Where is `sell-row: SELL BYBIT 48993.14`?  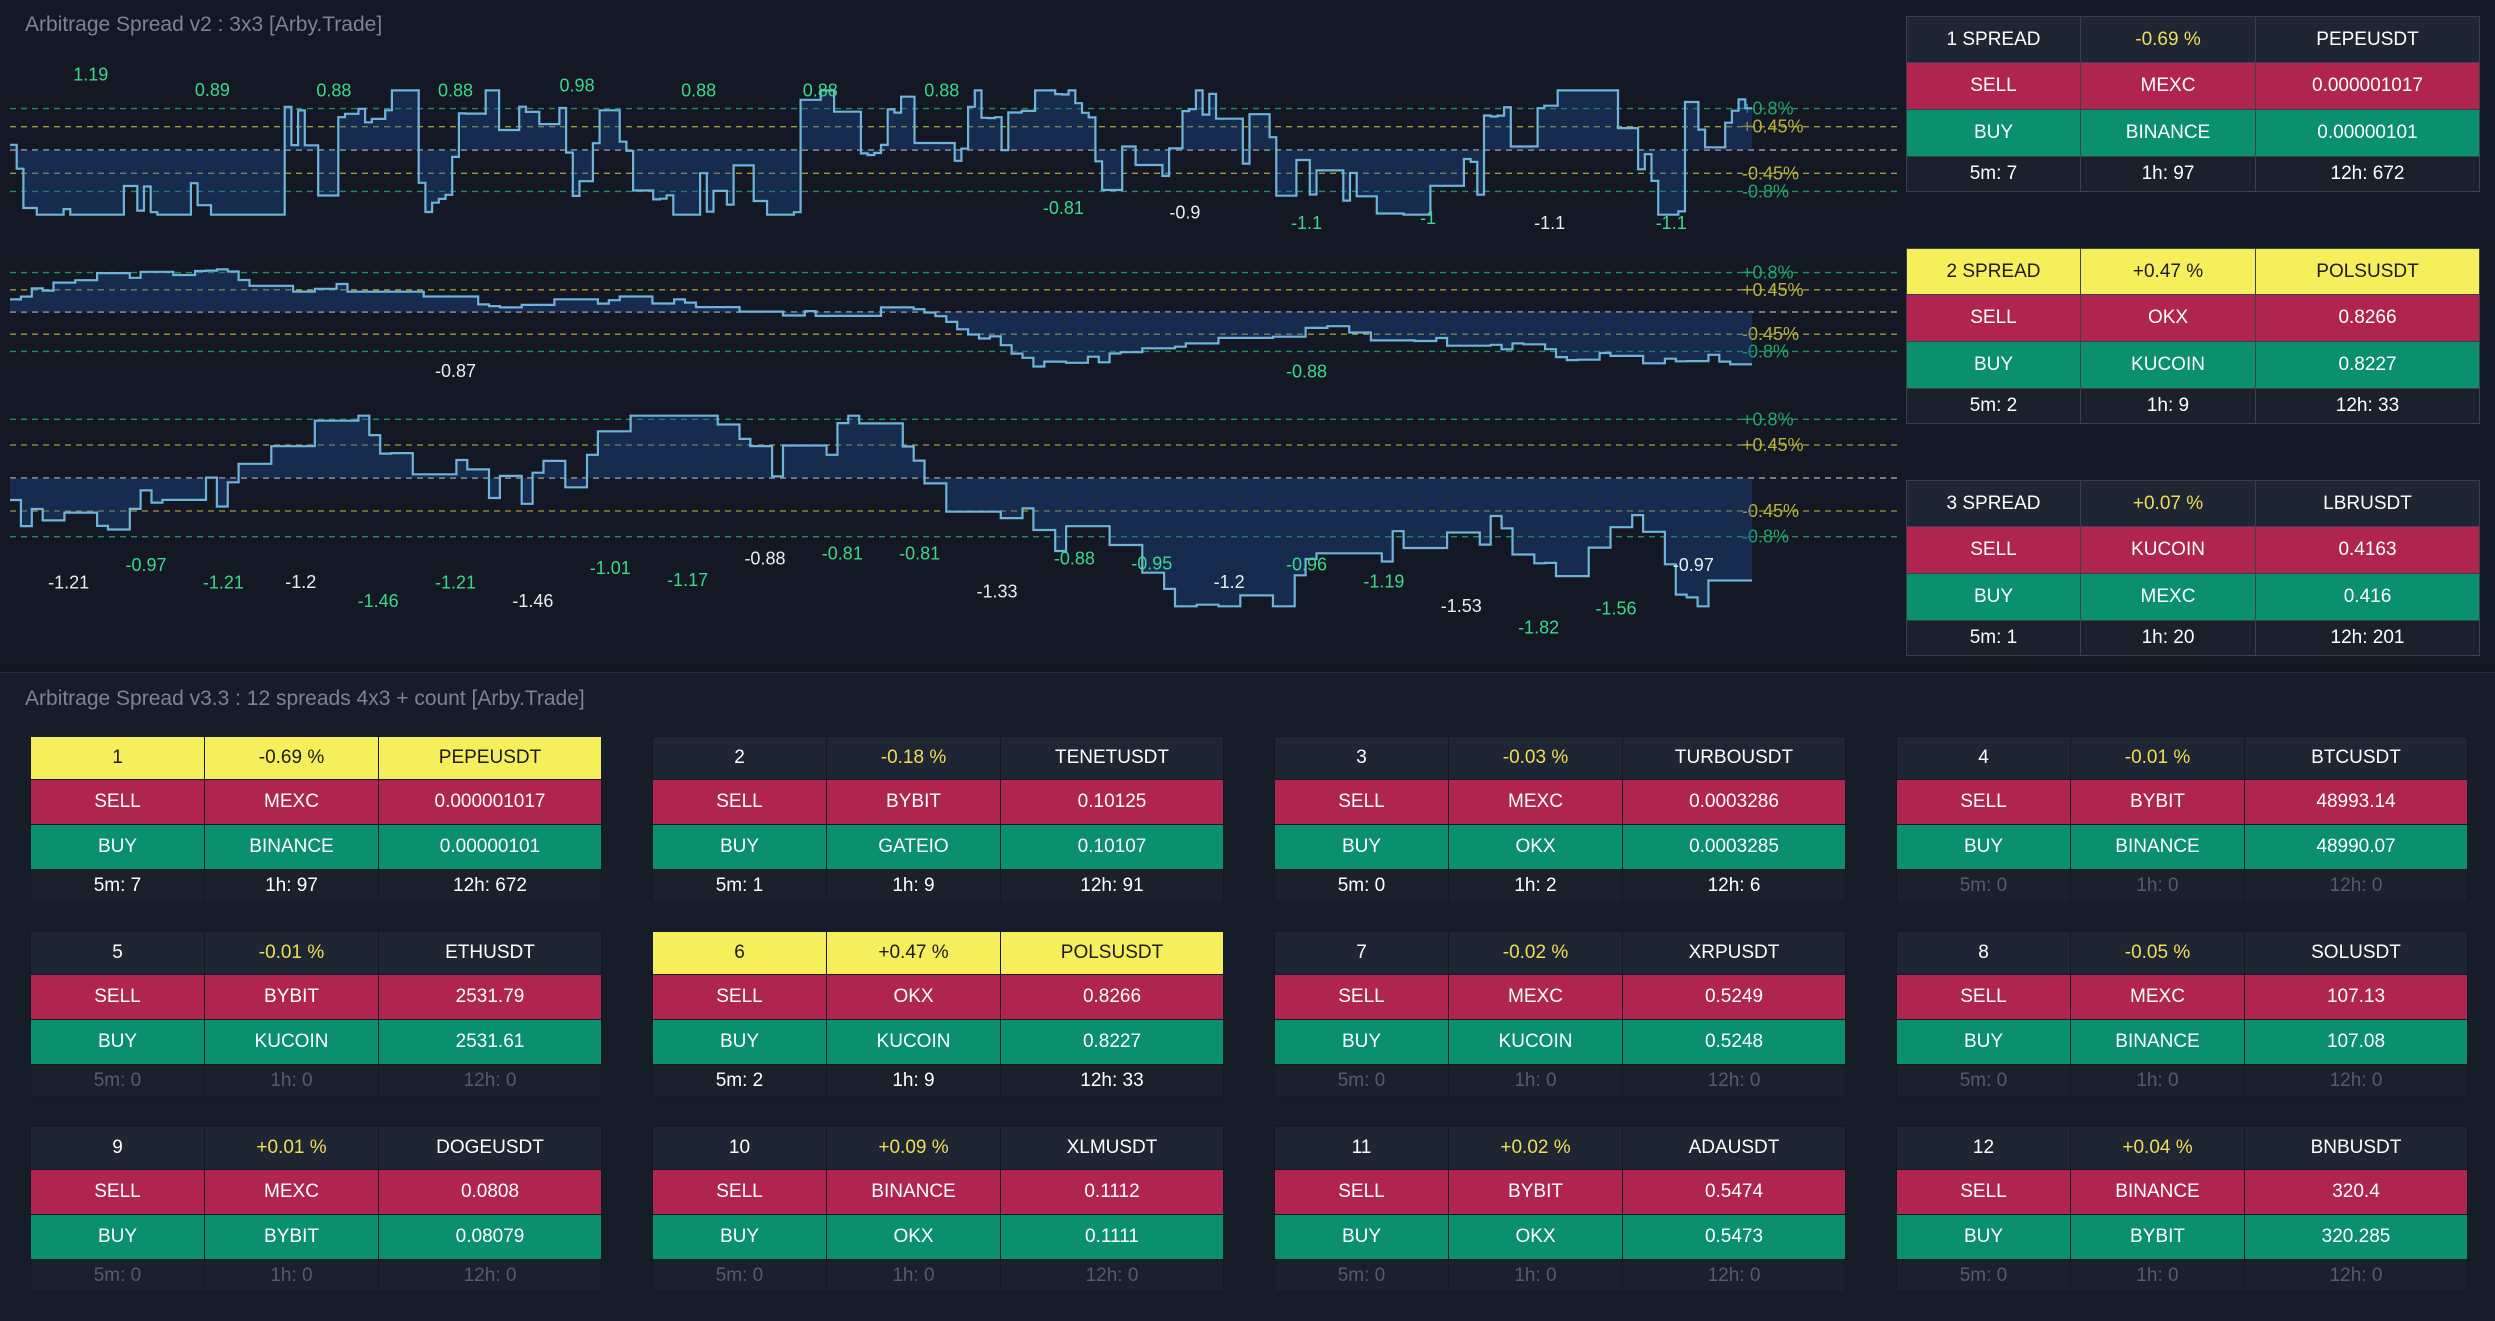 sell-row: SELL BYBIT 48993.14 is located at coordinates (2182, 802).